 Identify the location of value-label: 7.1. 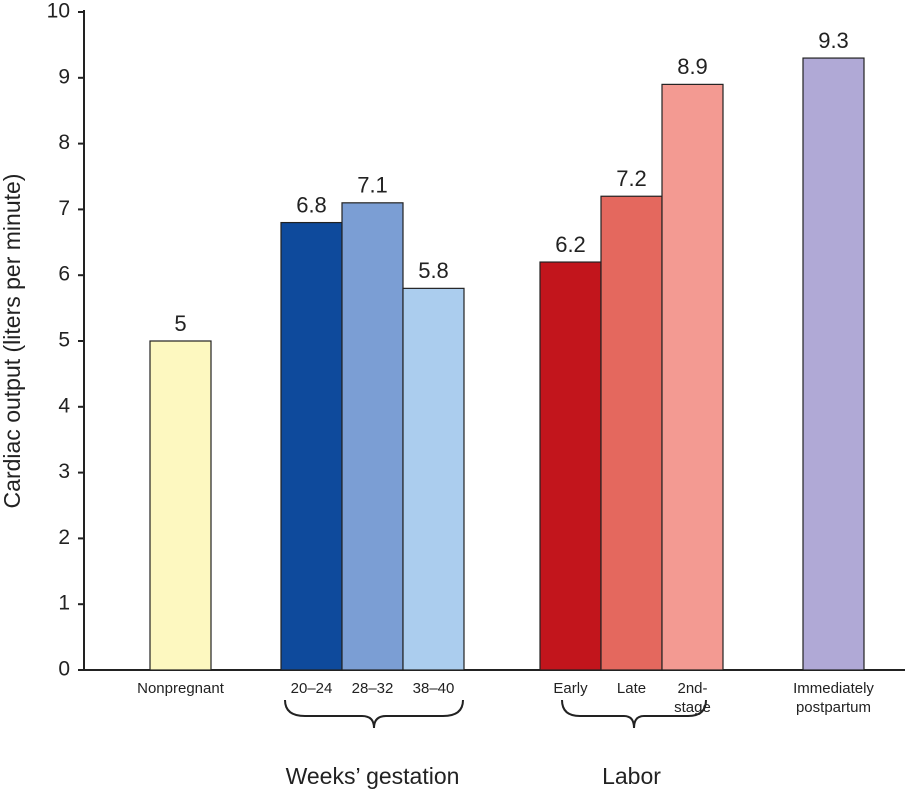
(372, 185).